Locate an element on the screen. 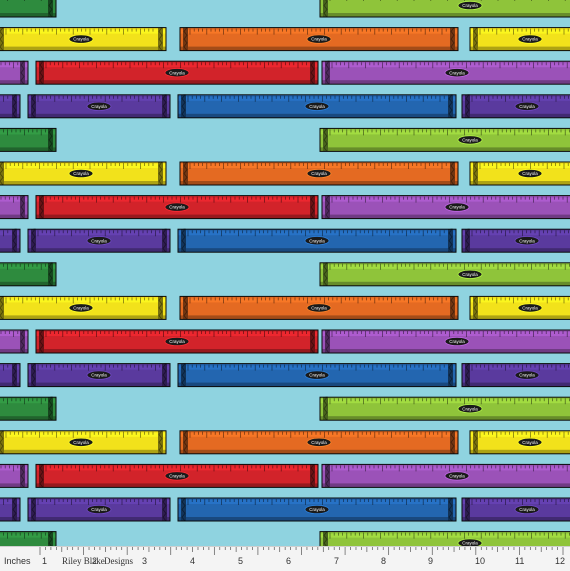  selvage-number: 6 is located at coordinates (289, 561).